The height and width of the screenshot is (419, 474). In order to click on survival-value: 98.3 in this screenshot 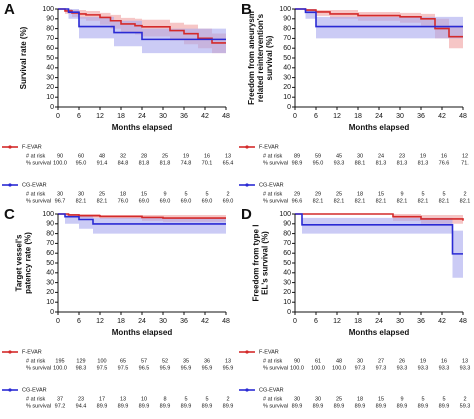, I will do `click(81, 368)`.